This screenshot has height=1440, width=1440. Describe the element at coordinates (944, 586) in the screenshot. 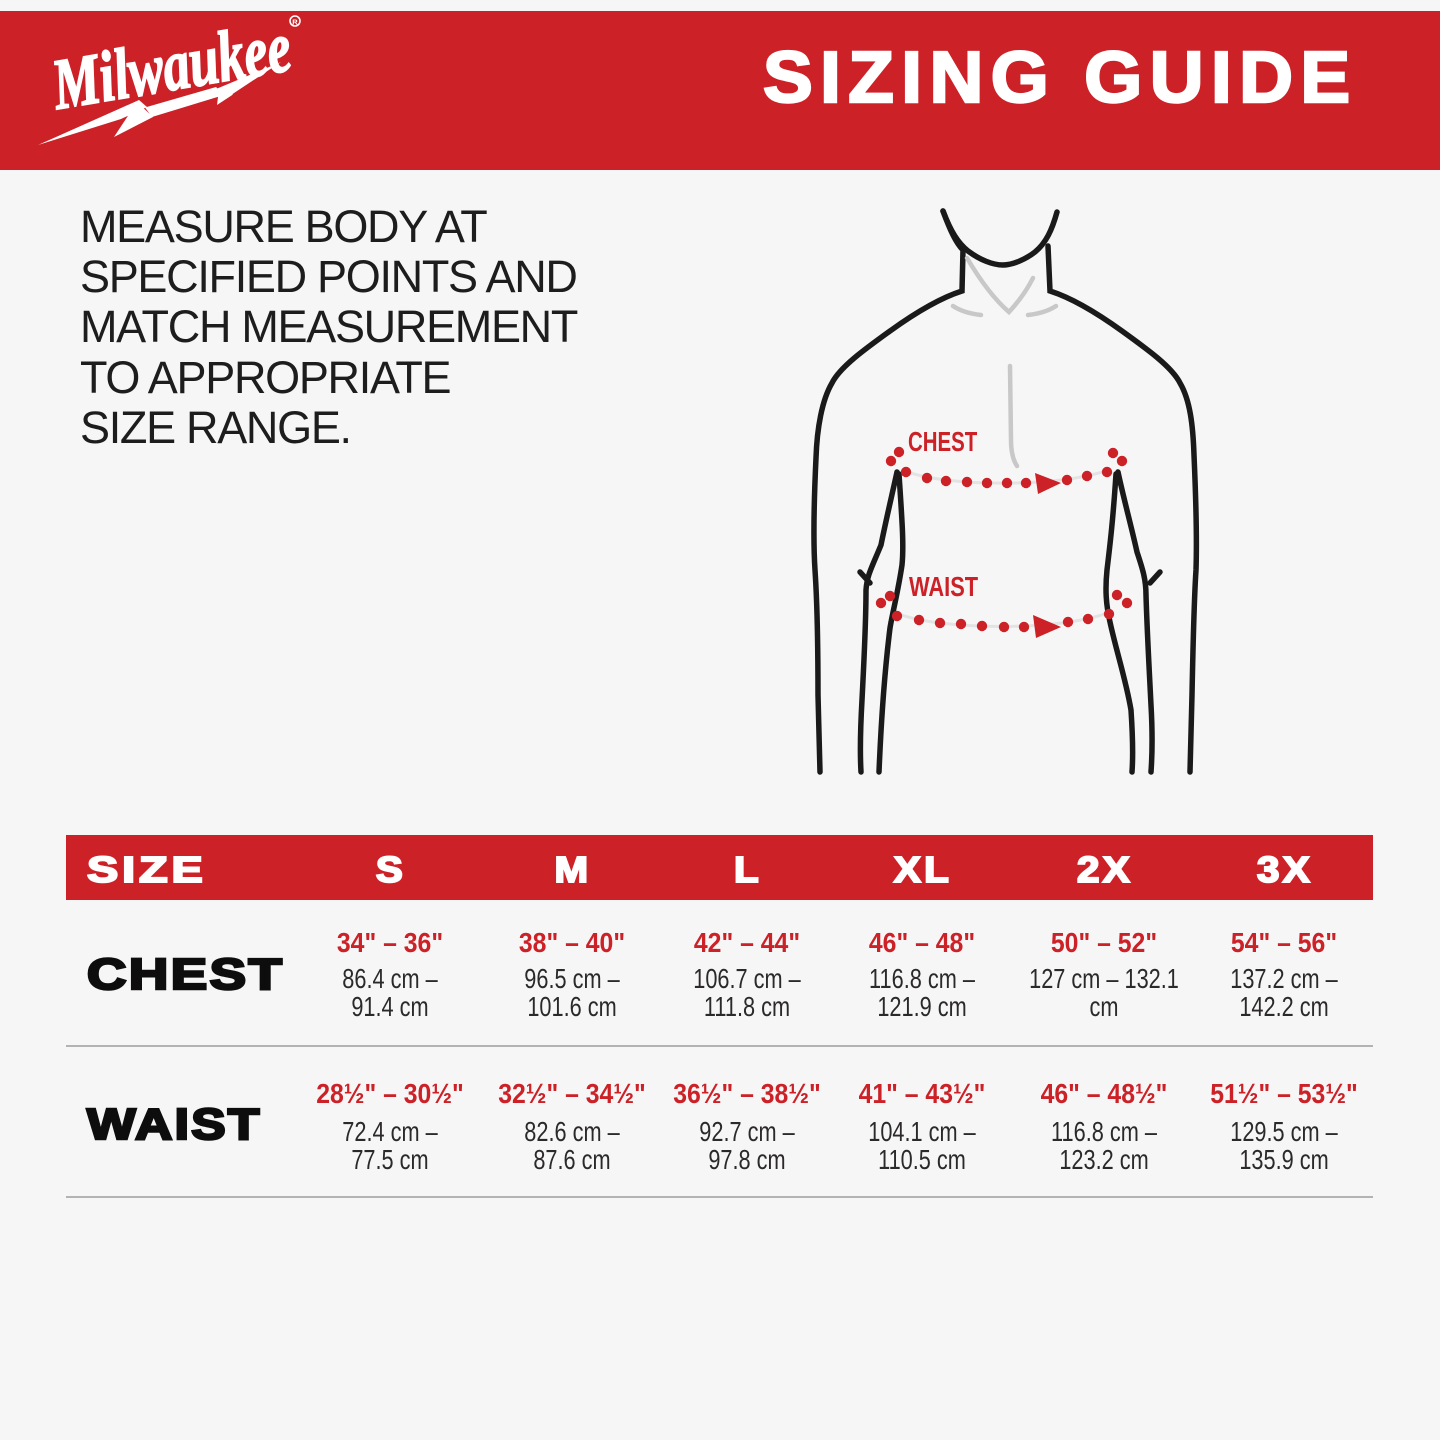

I see `svg-text: WAIST` at that location.